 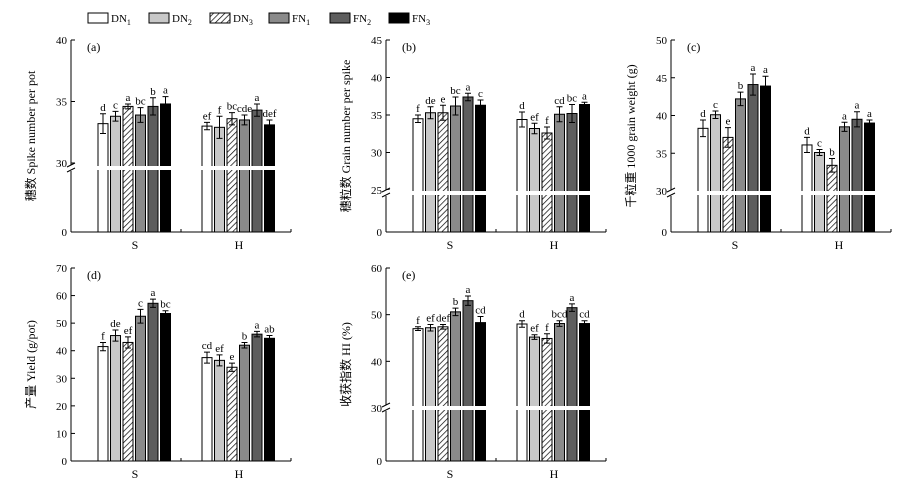 I want to click on axis-break-gap, so click(x=71, y=168).